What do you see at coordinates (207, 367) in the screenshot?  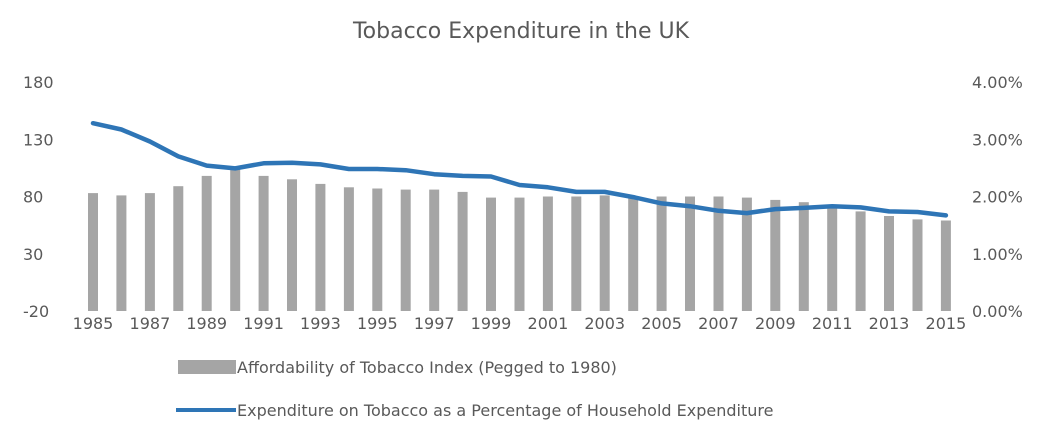 I see `legend-bar-swatch` at bounding box center [207, 367].